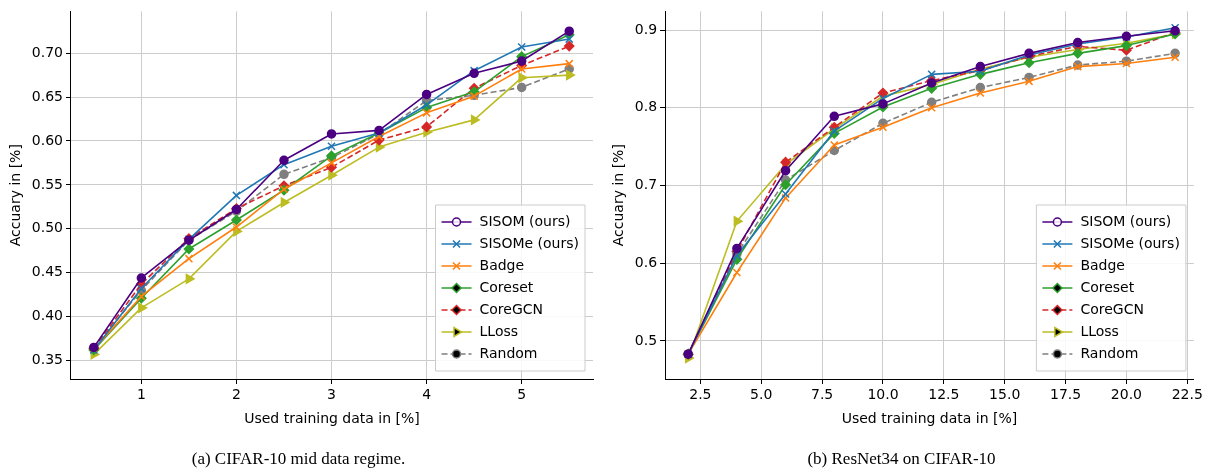 Image resolution: width=1206 pixels, height=474 pixels. Describe the element at coordinates (236, 394) in the screenshot. I see `x-tick-label: 2` at that location.